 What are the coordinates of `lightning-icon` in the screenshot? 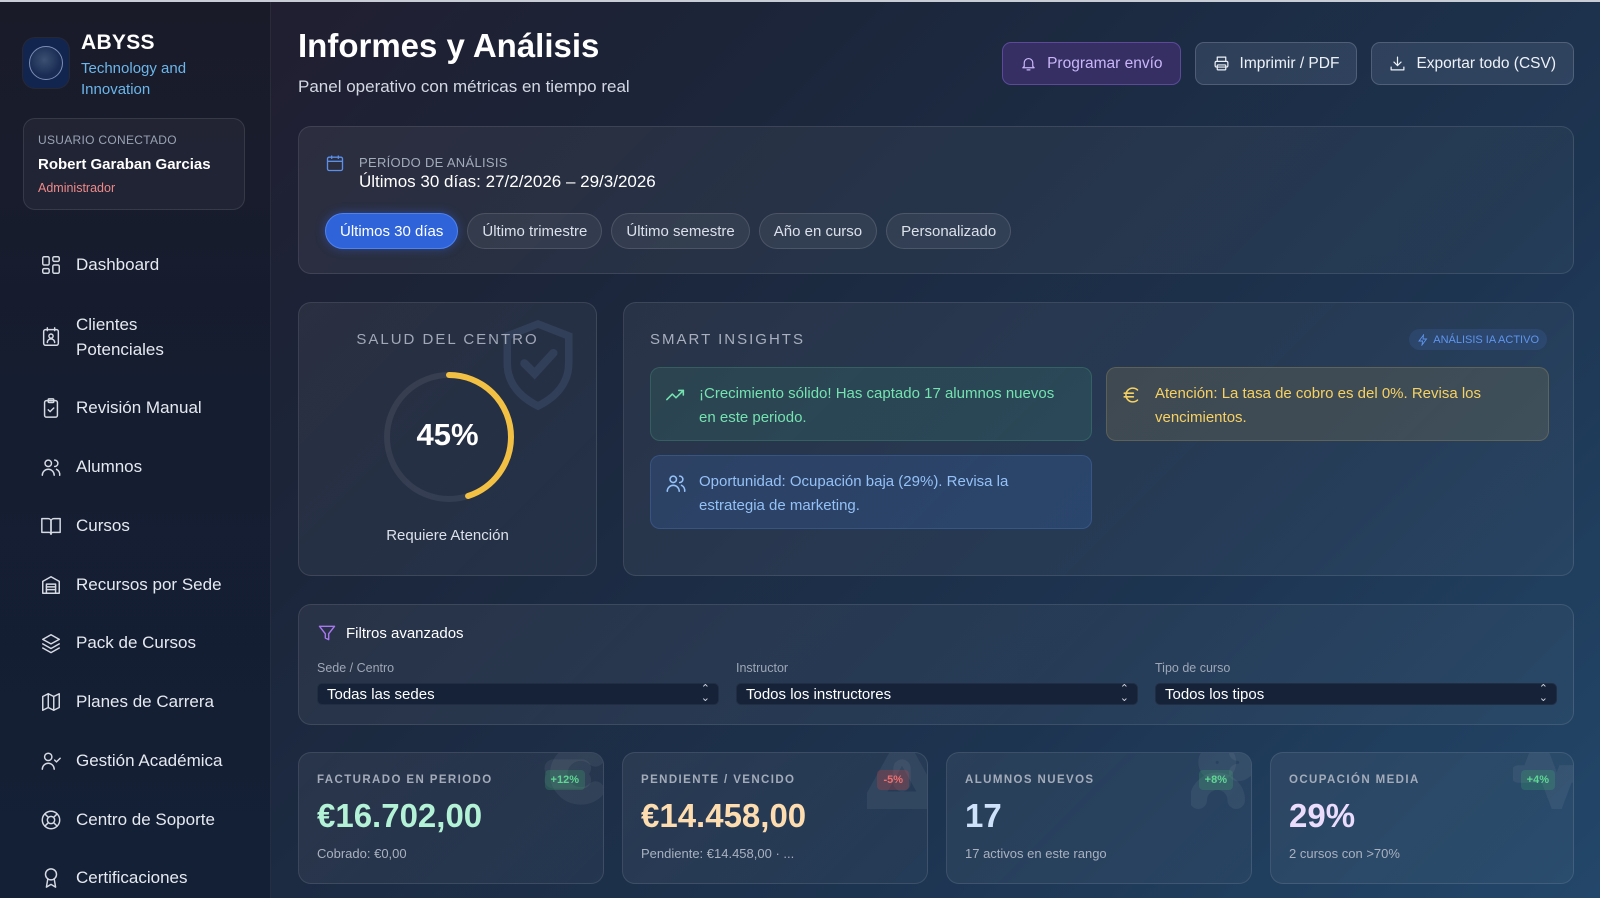 It's located at (1423, 339).